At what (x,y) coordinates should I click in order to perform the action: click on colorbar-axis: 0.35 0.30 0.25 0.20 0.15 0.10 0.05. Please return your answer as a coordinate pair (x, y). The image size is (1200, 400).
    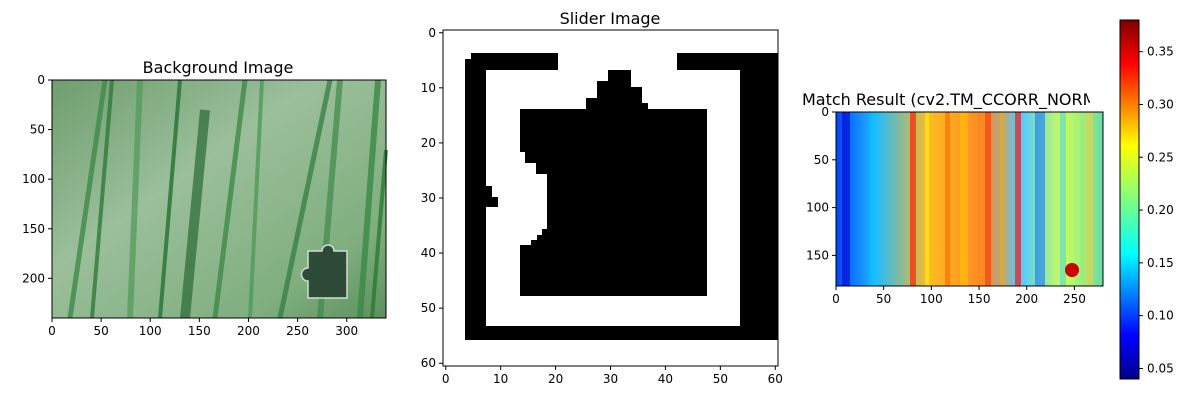
    Looking at the image, I should click on (1156, 210).